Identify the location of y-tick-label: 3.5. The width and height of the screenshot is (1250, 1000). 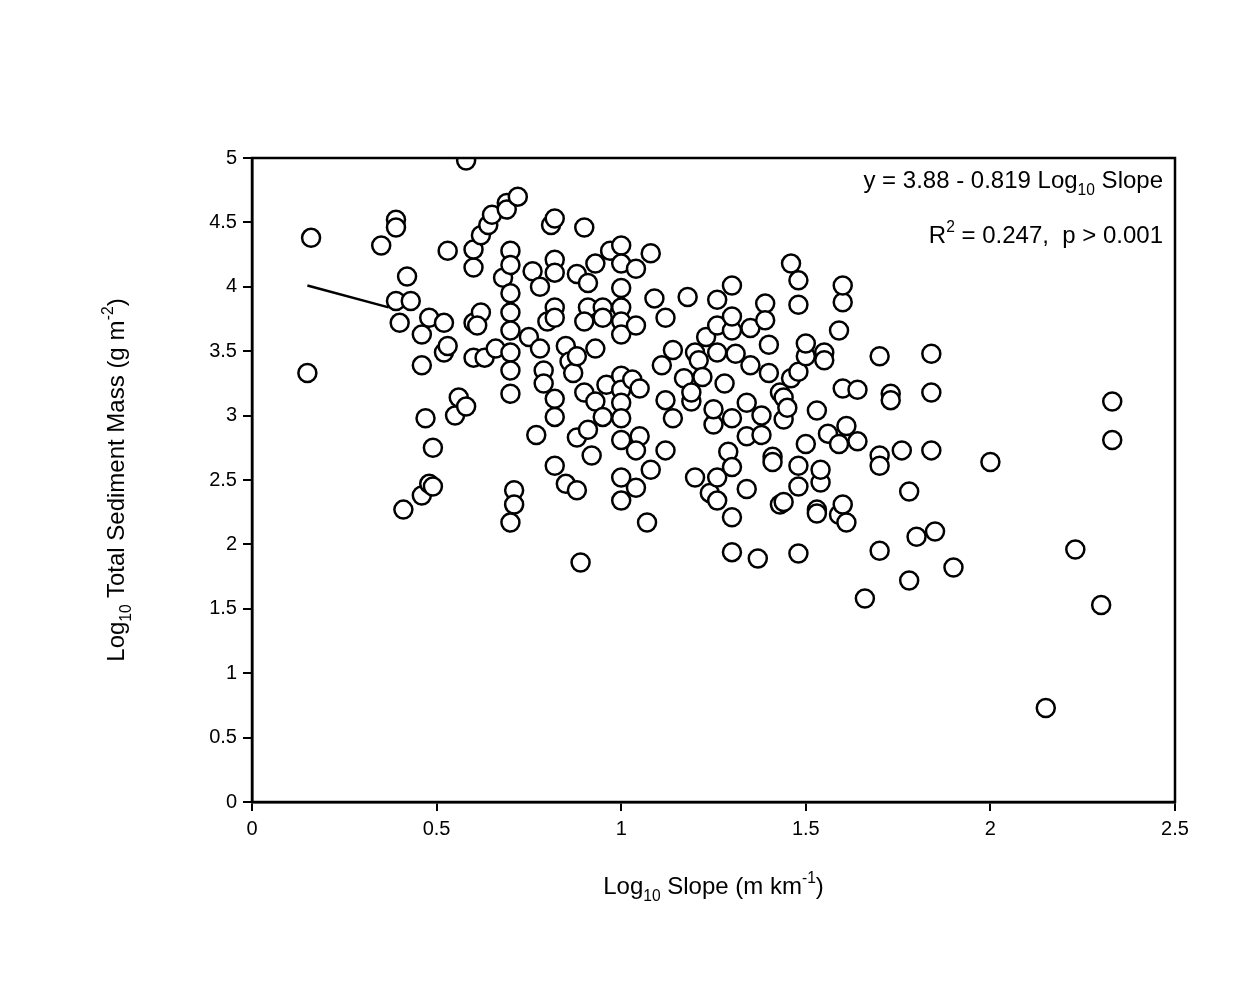
(223, 349).